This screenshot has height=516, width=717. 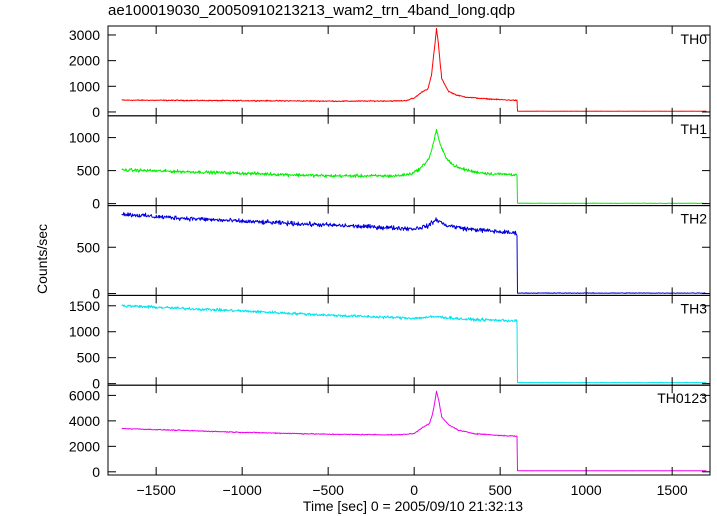 What do you see at coordinates (586, 490) in the screenshot?
I see `x-tick-label: 1000` at bounding box center [586, 490].